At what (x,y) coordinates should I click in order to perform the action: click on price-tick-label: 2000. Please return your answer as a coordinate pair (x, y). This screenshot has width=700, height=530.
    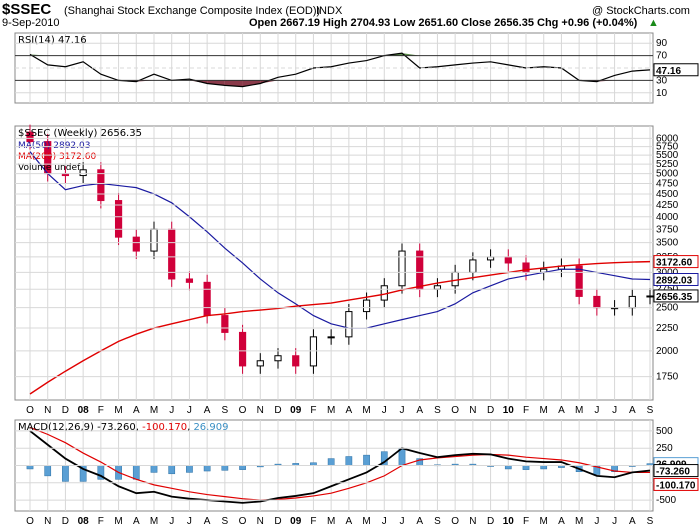
    Looking at the image, I should click on (667, 351).